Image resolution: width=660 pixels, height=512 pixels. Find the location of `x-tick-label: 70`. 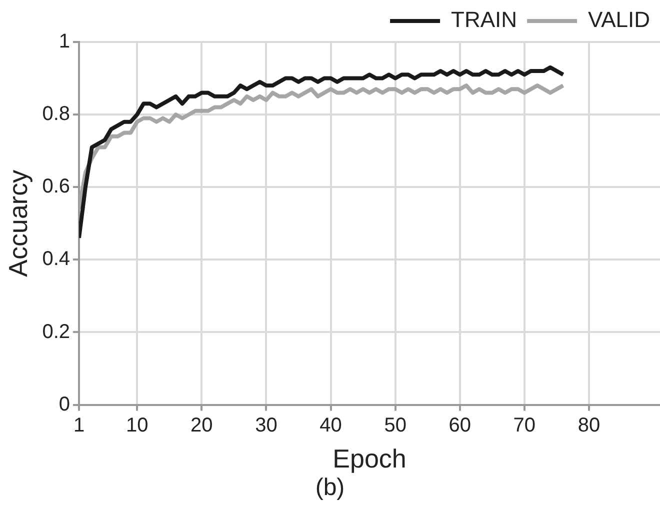

x-tick-label: 70 is located at coordinates (524, 425).